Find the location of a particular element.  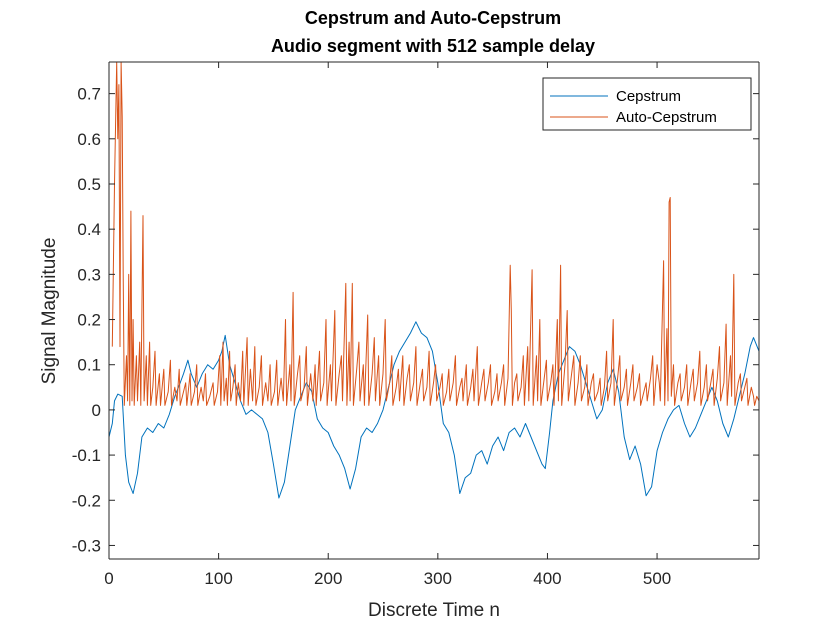

y-tick-label: 0.4 is located at coordinates (89, 229).